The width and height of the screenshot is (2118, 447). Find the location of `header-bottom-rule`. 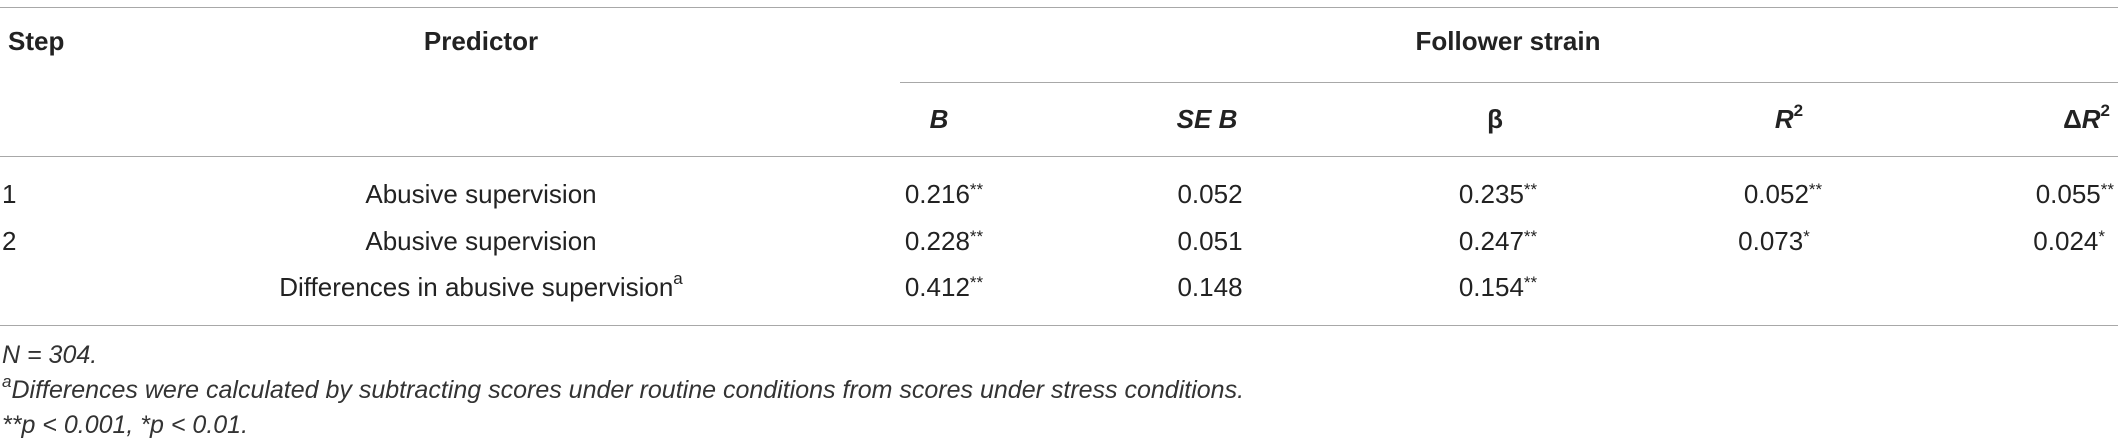

header-bottom-rule is located at coordinates (1059, 156).